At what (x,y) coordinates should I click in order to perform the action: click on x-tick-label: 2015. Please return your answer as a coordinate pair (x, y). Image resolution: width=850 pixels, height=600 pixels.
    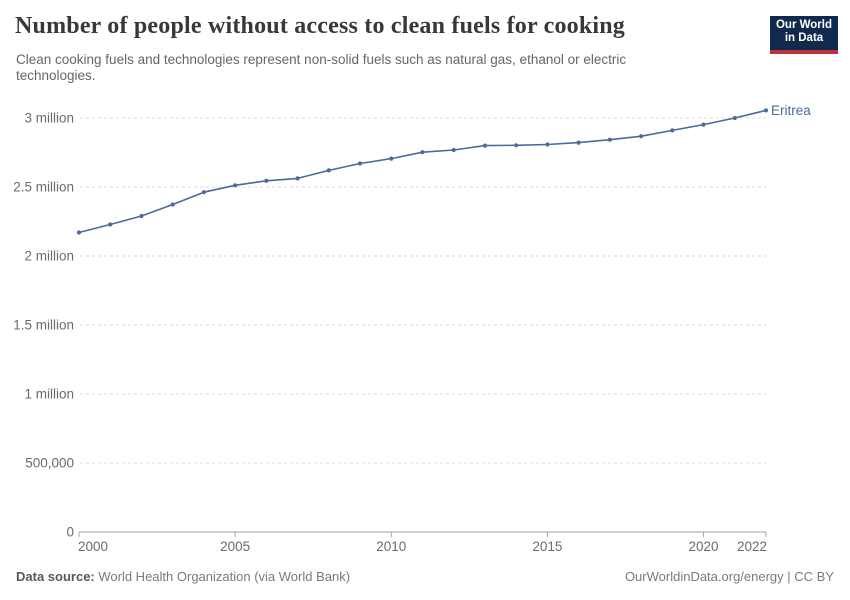
    Looking at the image, I should click on (547, 546).